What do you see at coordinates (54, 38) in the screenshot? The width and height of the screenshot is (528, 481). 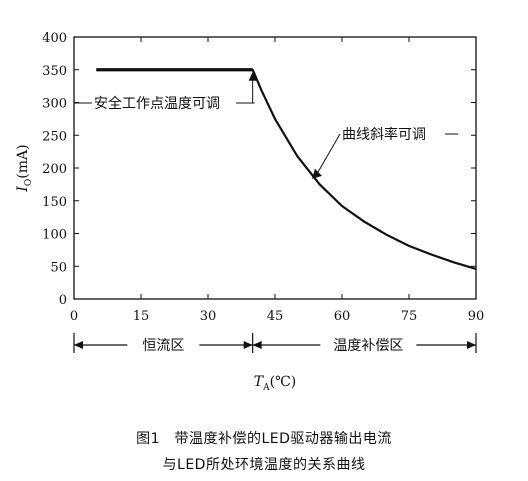 I see `y-tick-label: 400` at bounding box center [54, 38].